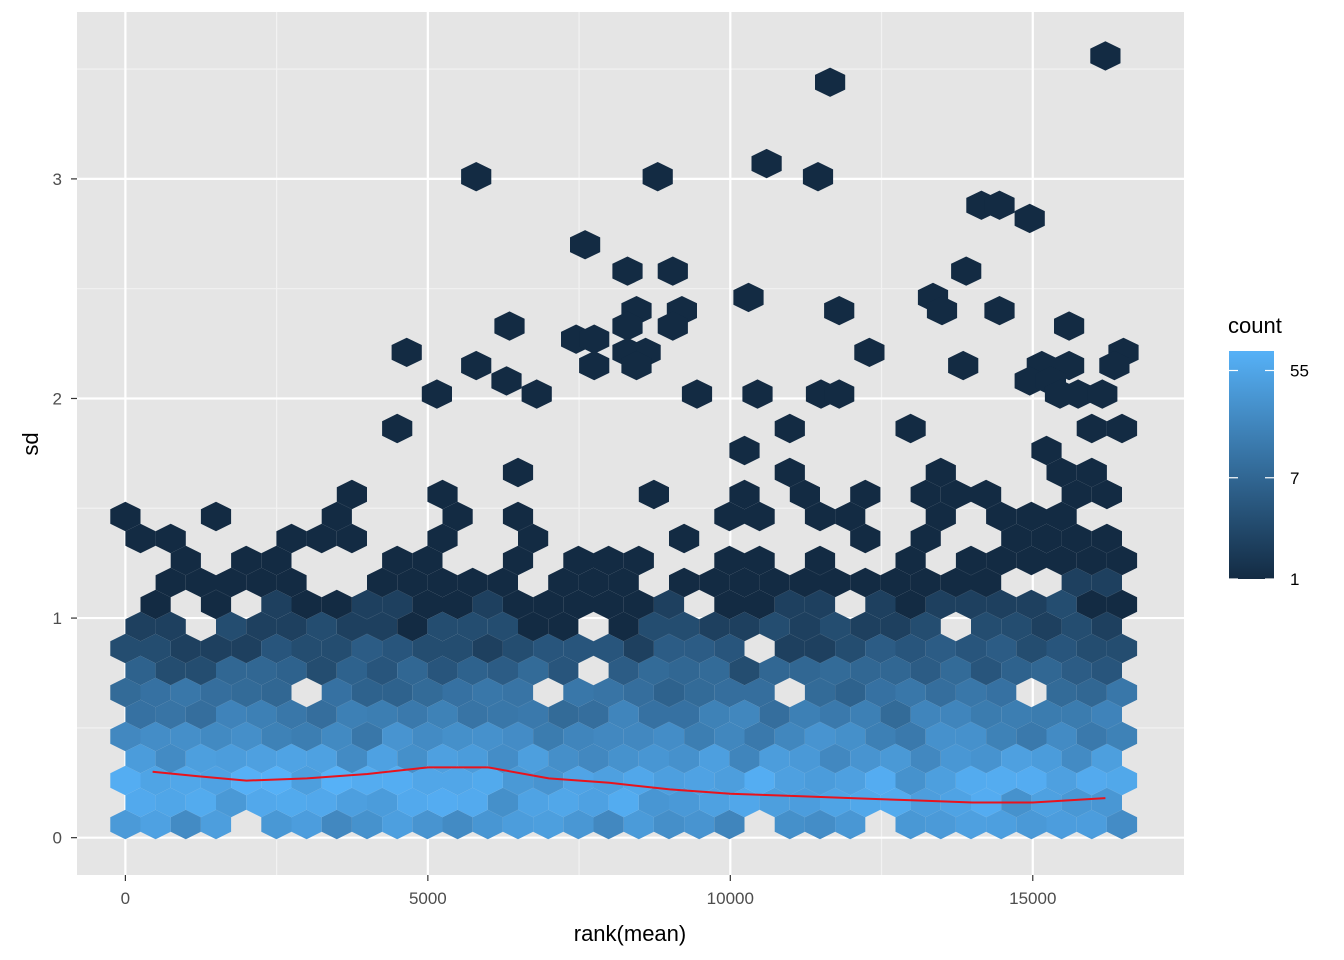  I want to click on y-tick-label: 0, so click(57, 838).